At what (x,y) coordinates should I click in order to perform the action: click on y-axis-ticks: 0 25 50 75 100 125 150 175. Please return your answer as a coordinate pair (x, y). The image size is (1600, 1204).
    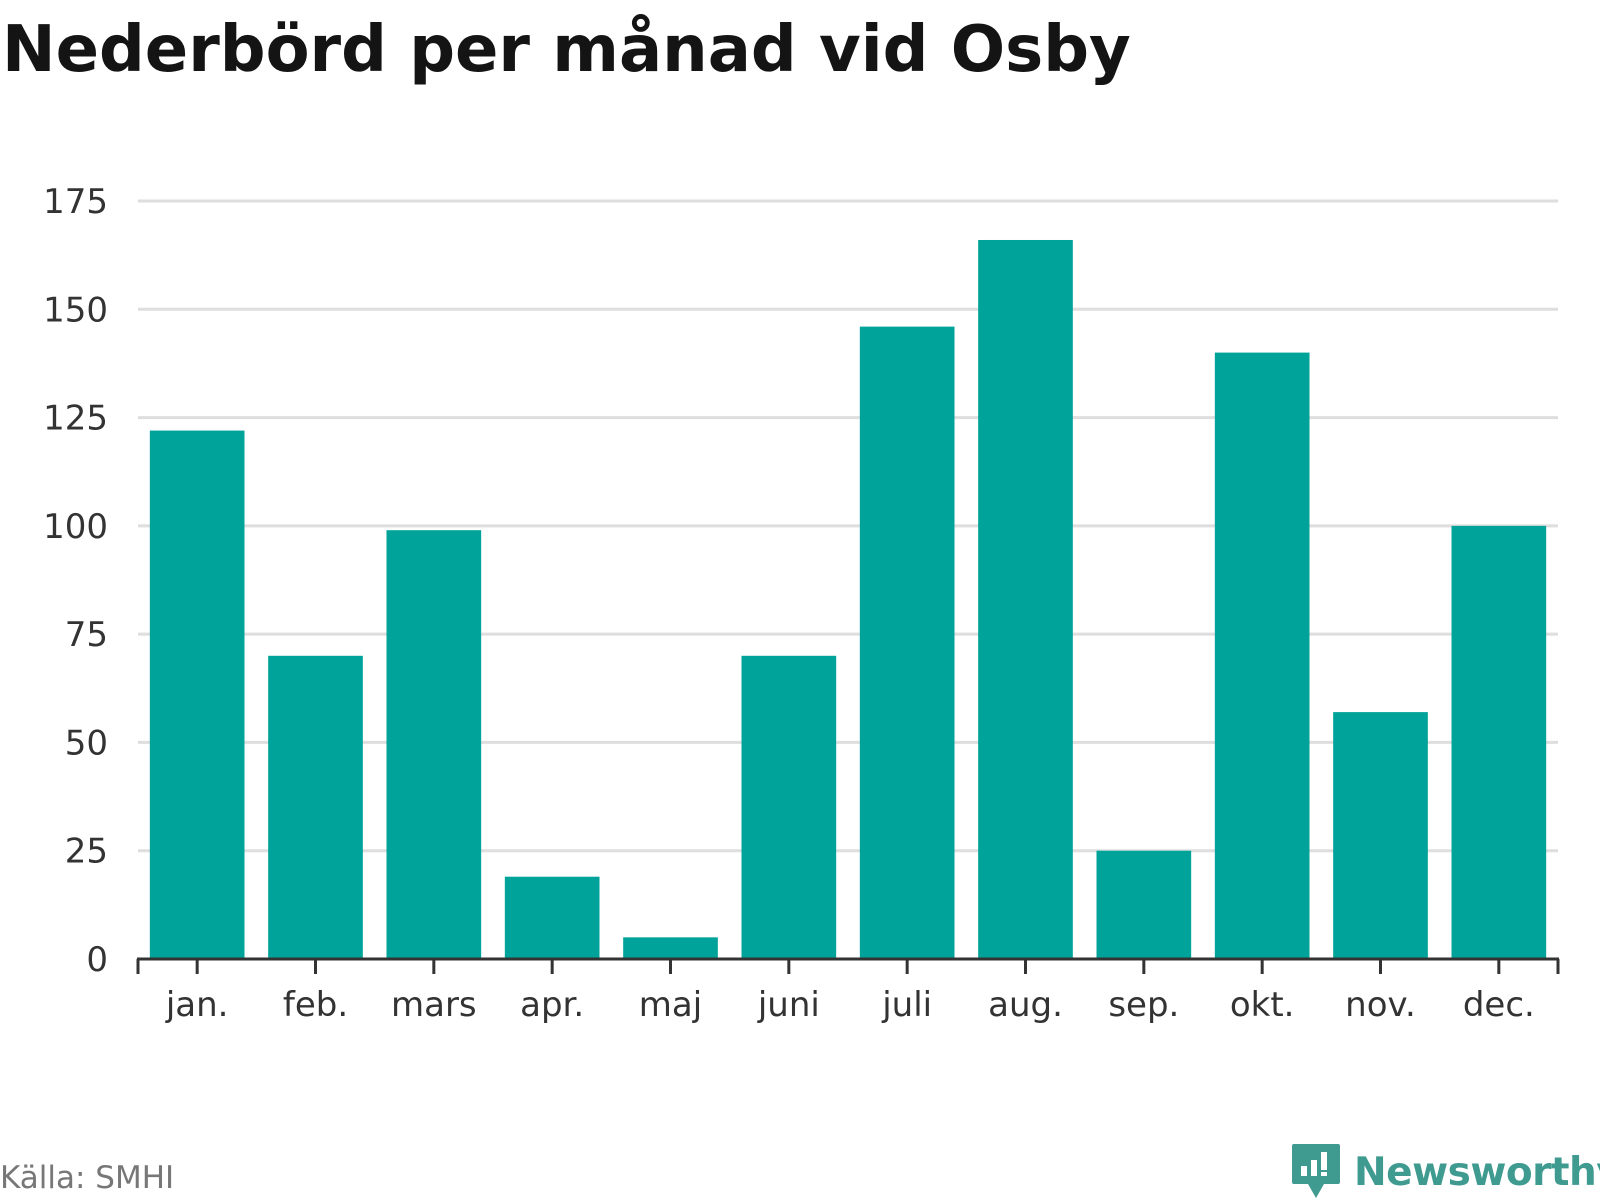
    Looking at the image, I should click on (75, 581).